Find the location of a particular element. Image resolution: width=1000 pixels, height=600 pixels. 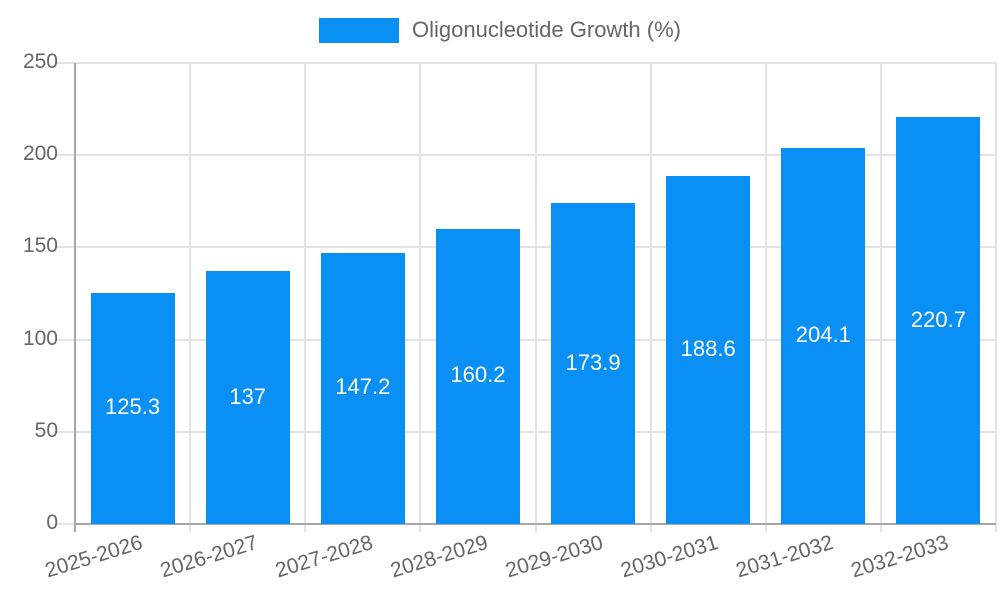

bar-value-label: 188.6 is located at coordinates (708, 349).